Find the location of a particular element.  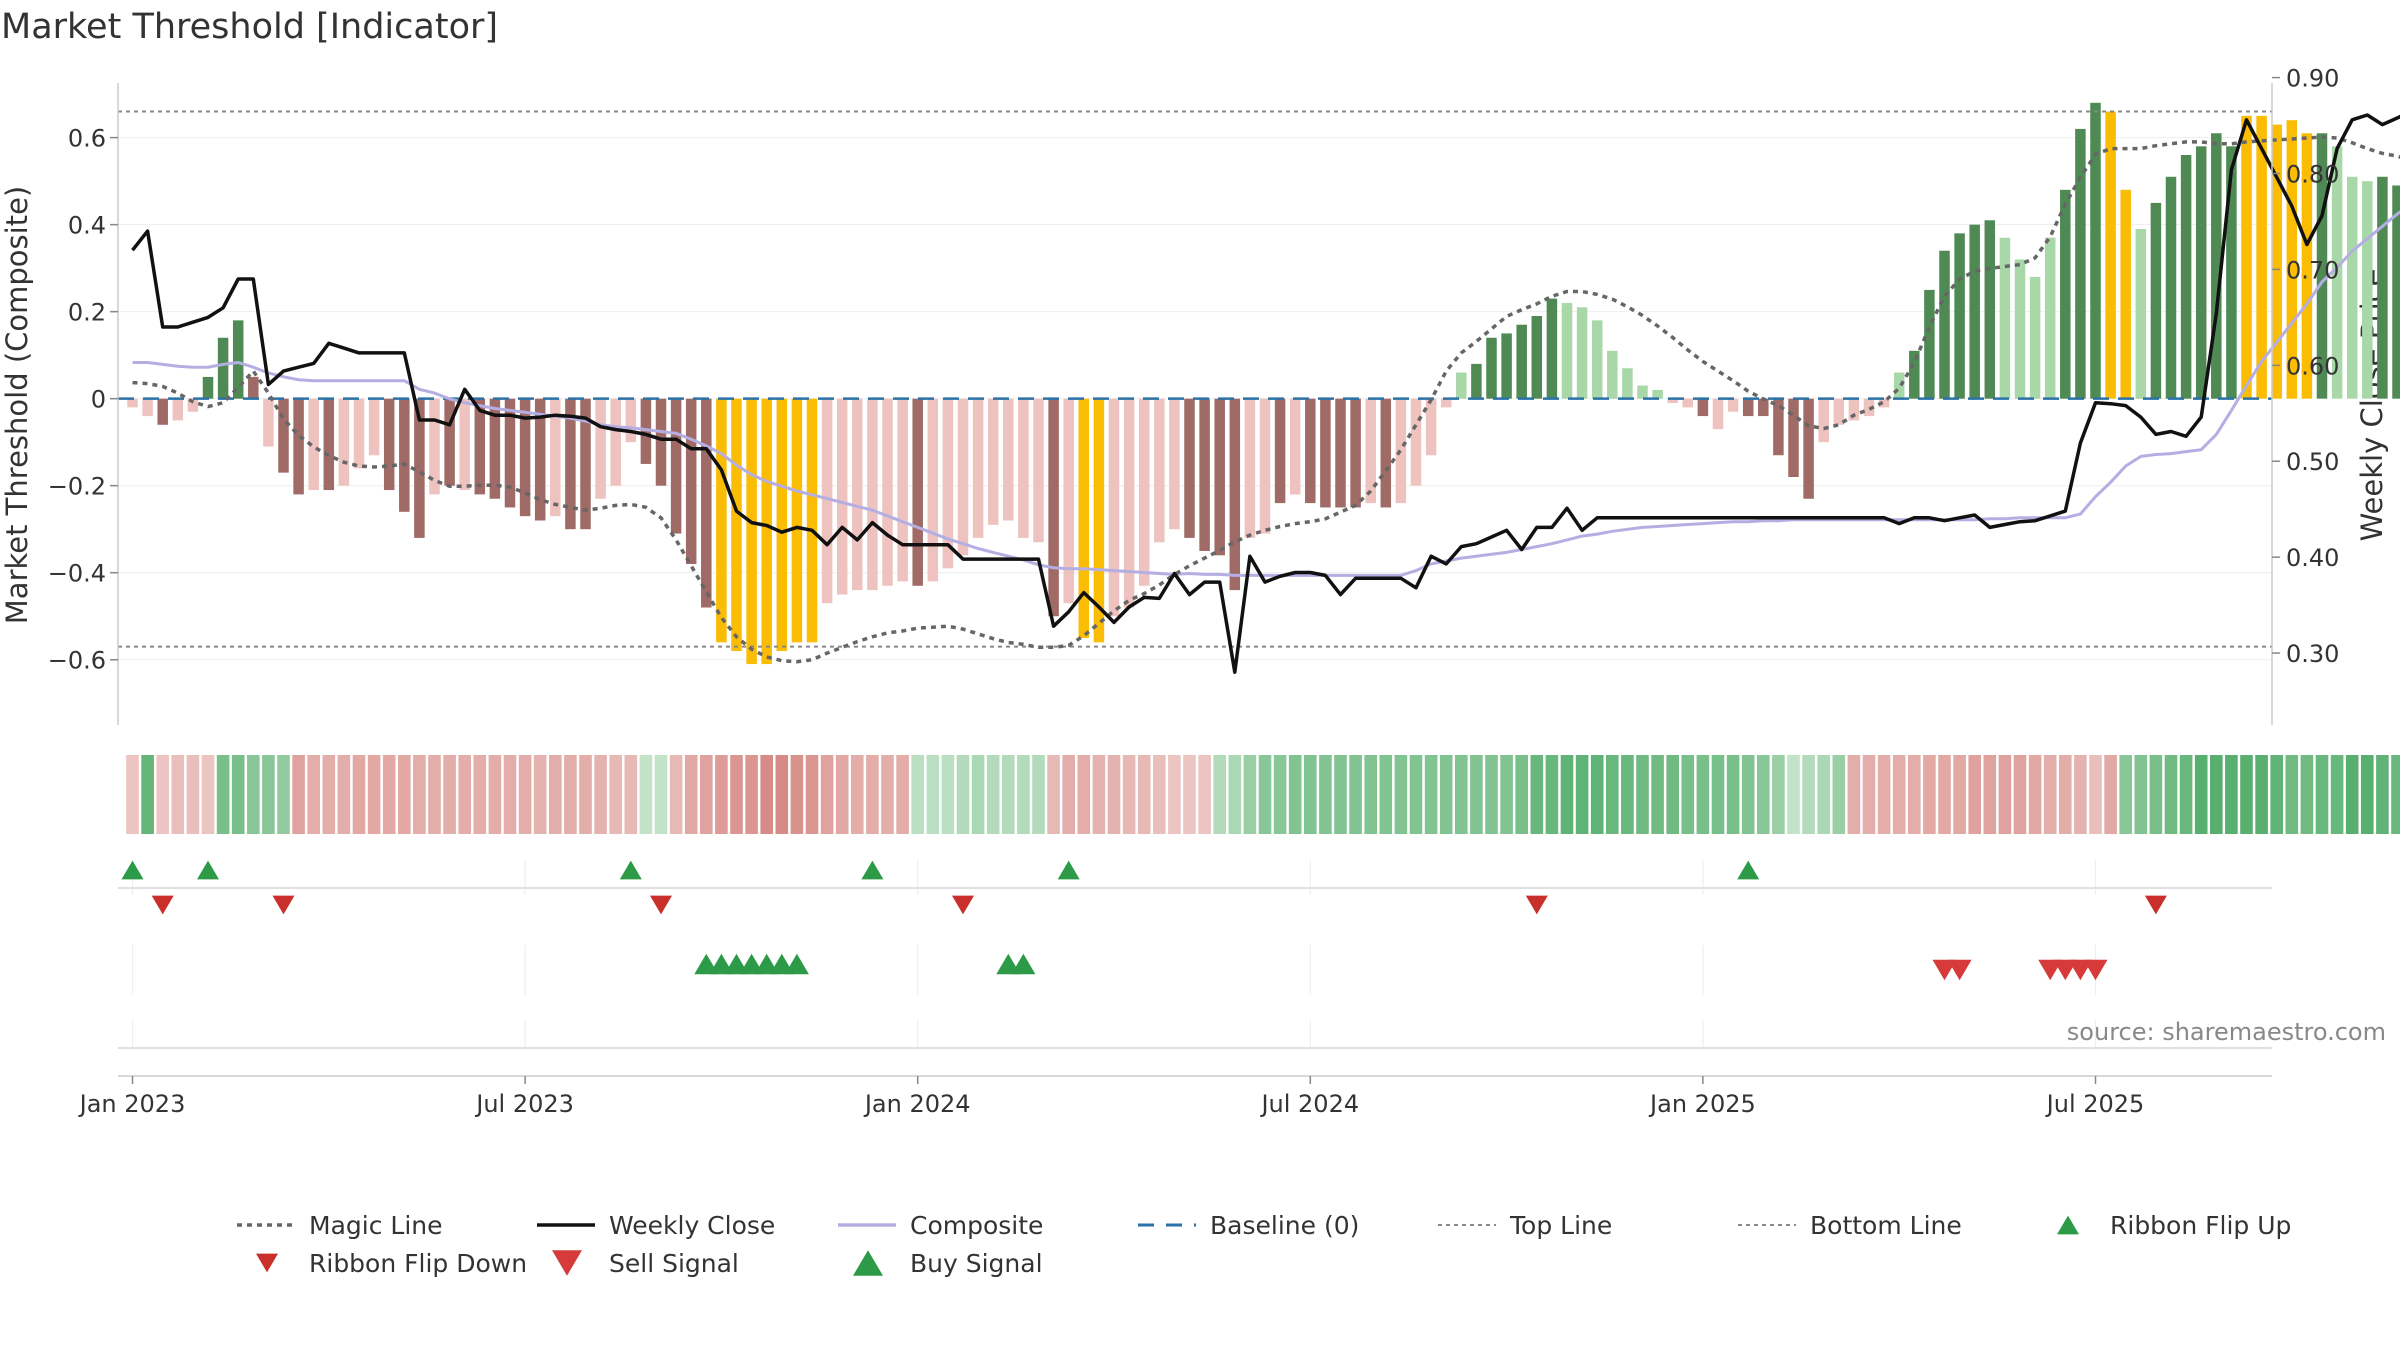

legend-swatch-marker is located at coordinates (567, 1263).